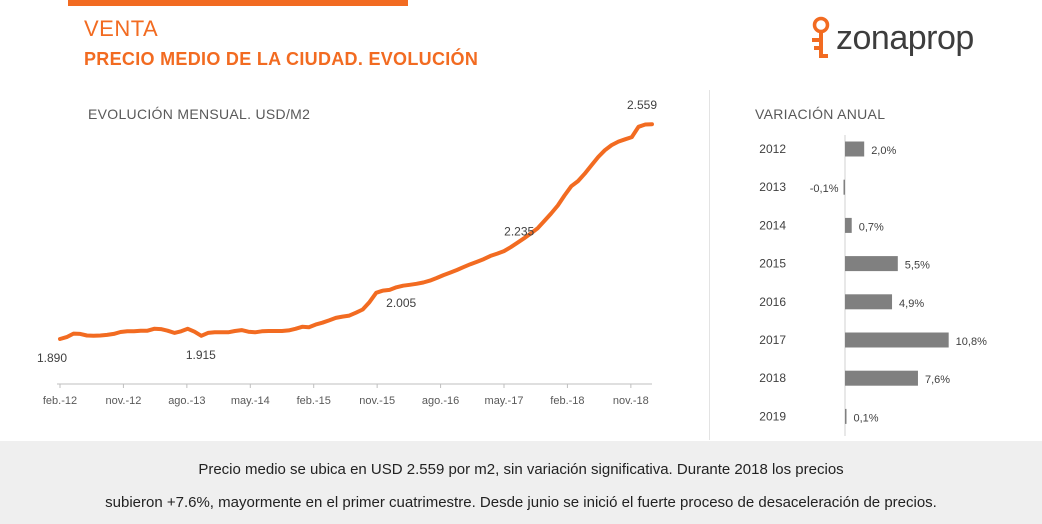 This screenshot has width=1042, height=524. Describe the element at coordinates (52, 358) in the screenshot. I see `data-label: 1.890` at that location.